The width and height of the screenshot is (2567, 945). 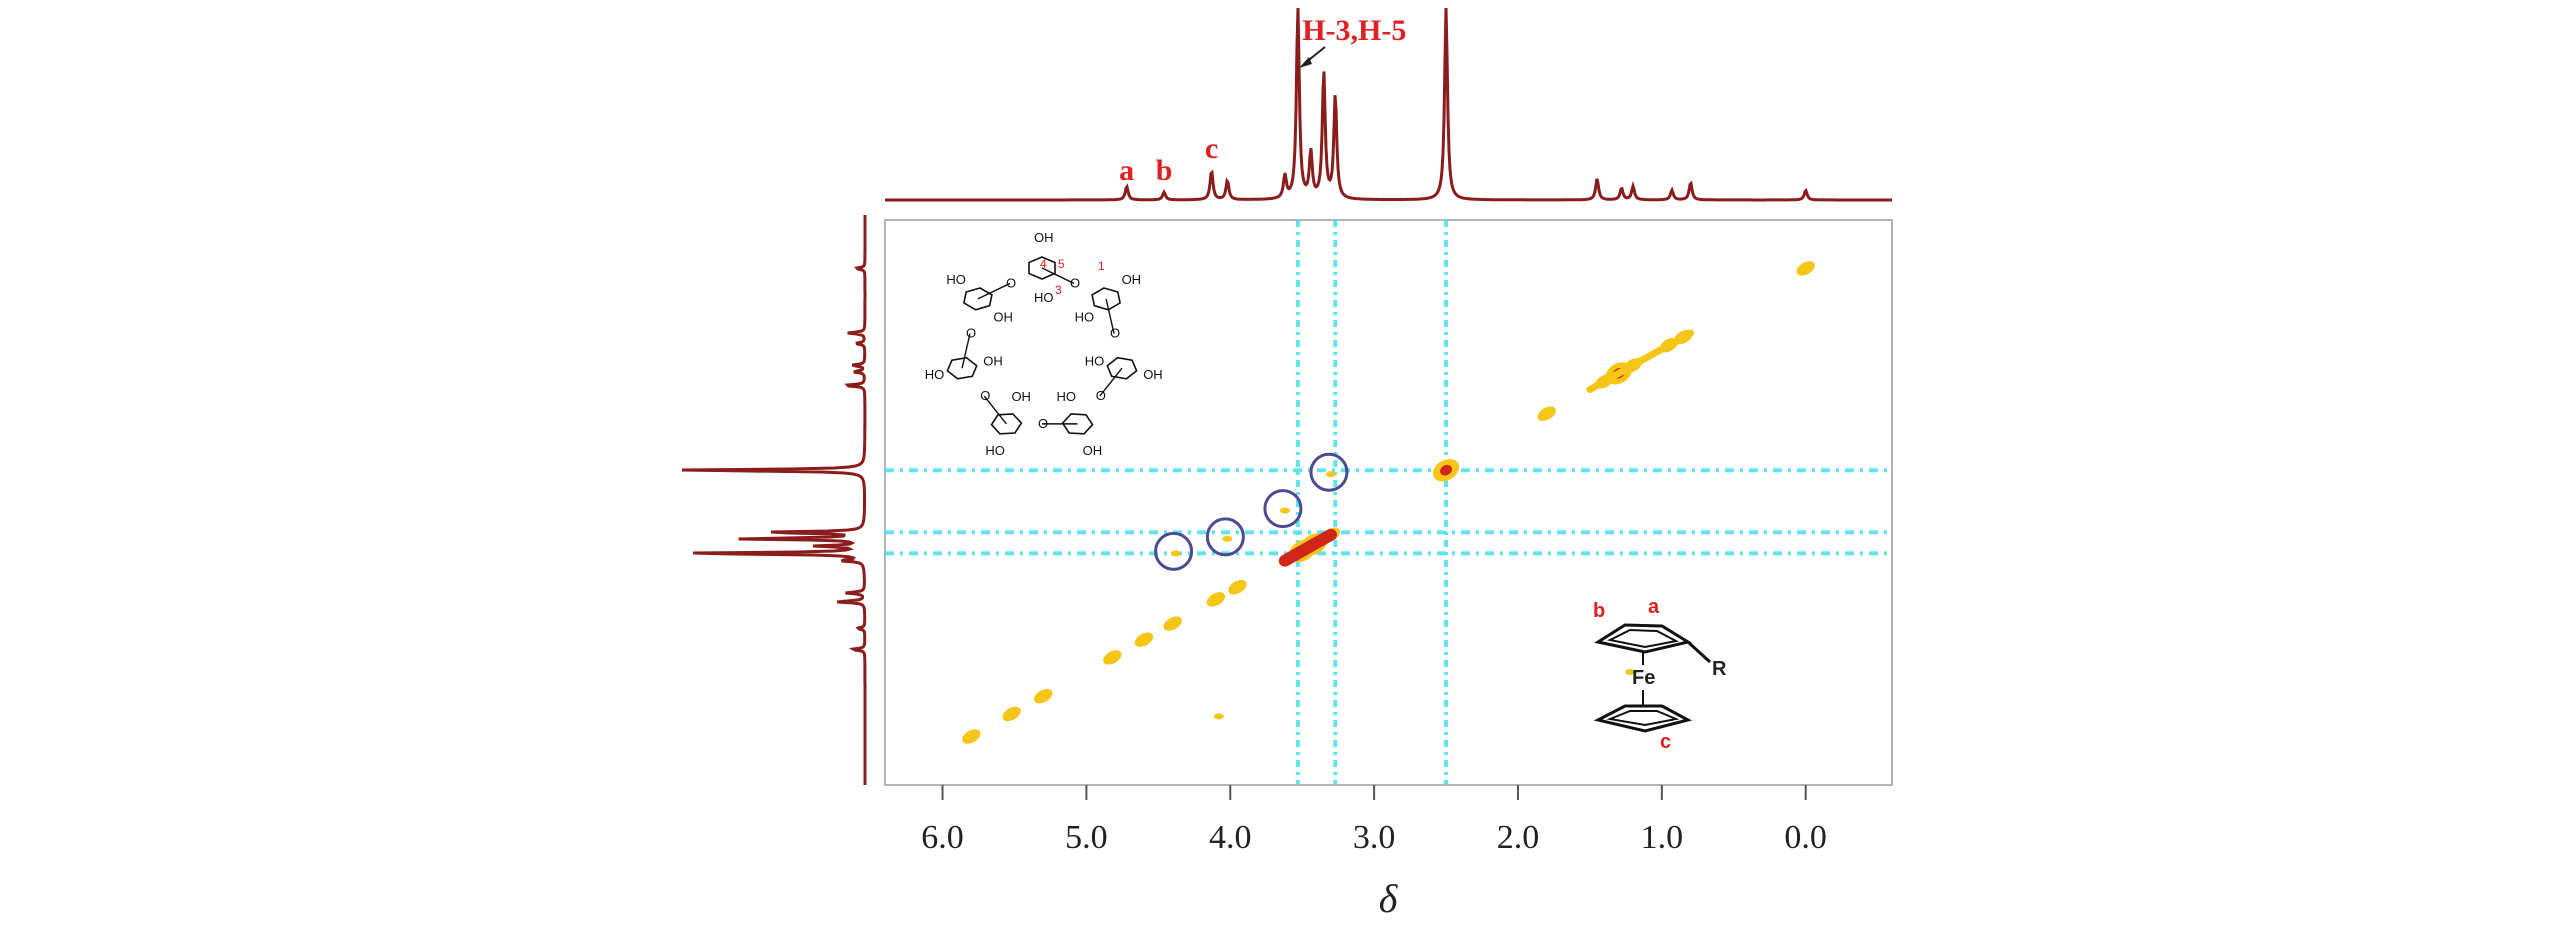 What do you see at coordinates (1518, 837) in the screenshot?
I see `x-tick-label-5: 2.0` at bounding box center [1518, 837].